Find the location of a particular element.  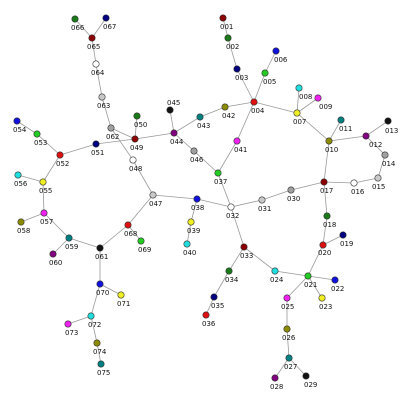

node-011: 011 is located at coordinates (344, 124).